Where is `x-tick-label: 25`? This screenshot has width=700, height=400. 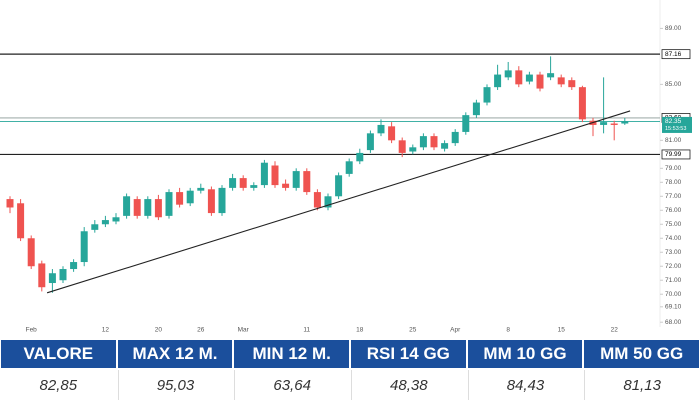 x-tick-label: 25 is located at coordinates (413, 330).